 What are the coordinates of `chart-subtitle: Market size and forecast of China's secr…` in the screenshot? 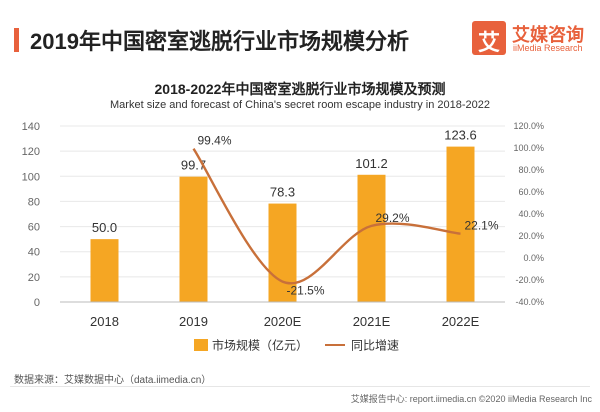 It's located at (300, 105).